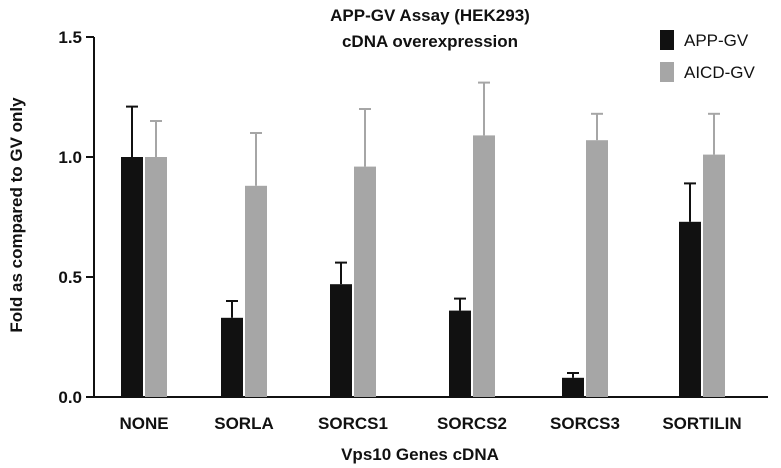 The height and width of the screenshot is (468, 781). What do you see at coordinates (232, 357) in the screenshot?
I see `bar-app-gv-sorla` at bounding box center [232, 357].